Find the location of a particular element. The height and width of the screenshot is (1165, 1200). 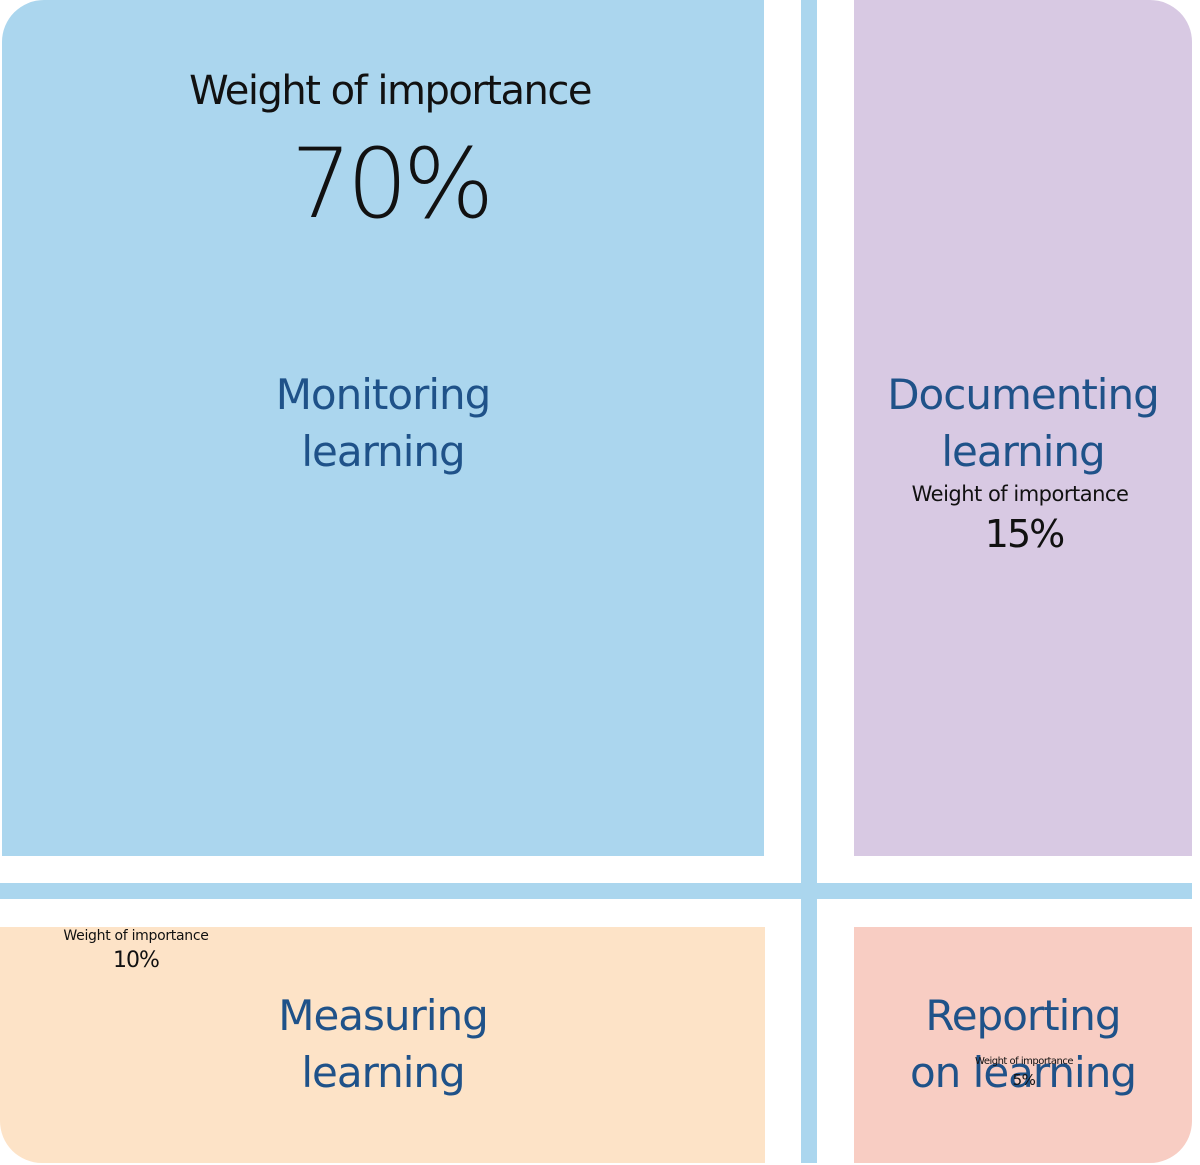

reporting-on-learning-panel is located at coordinates (1023, 1045).